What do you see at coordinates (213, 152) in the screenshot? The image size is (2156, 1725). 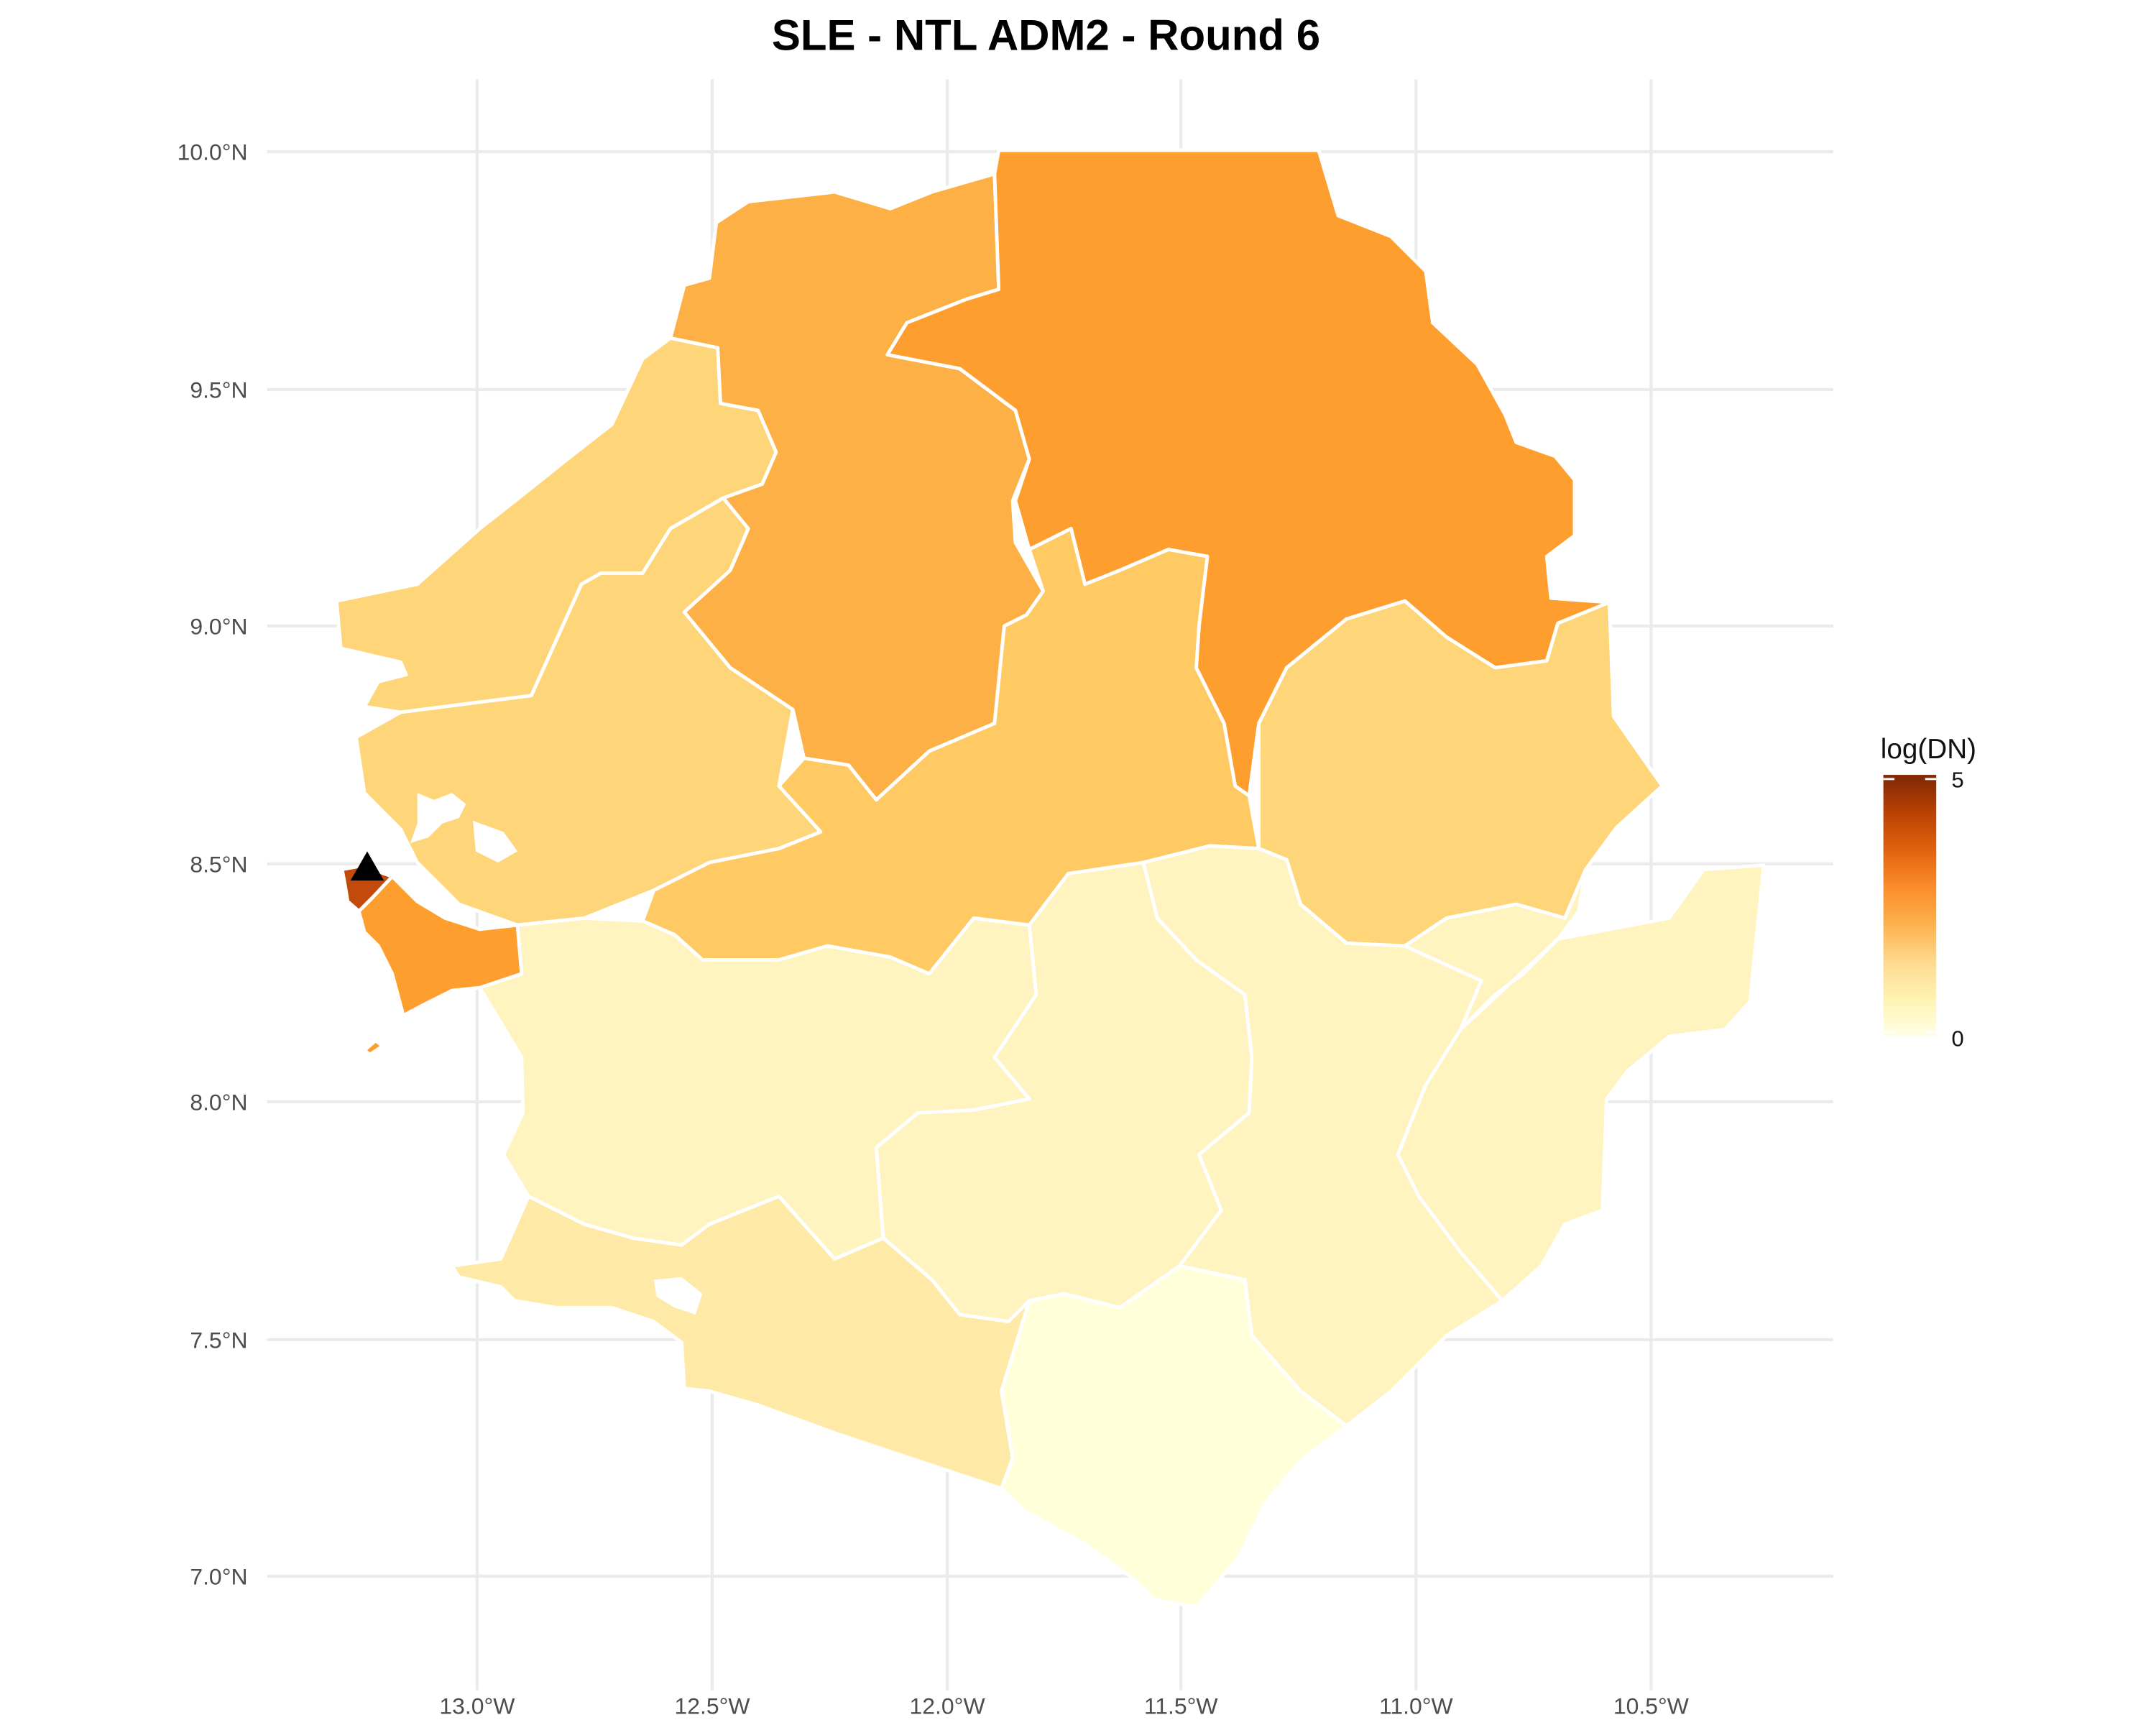 I see `lat-tick-label: 10.0°N` at bounding box center [213, 152].